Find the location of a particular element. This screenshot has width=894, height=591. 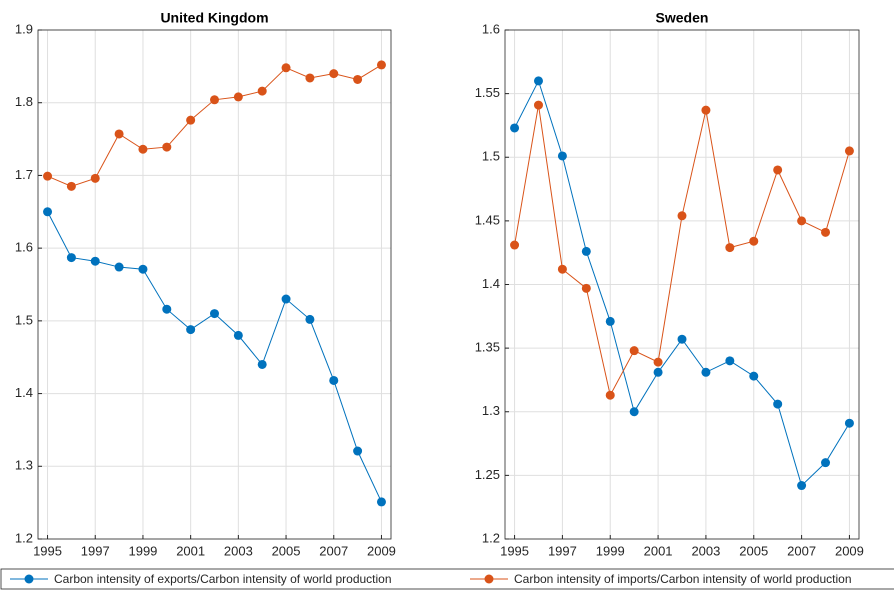

legend-box is located at coordinates (447, 579).